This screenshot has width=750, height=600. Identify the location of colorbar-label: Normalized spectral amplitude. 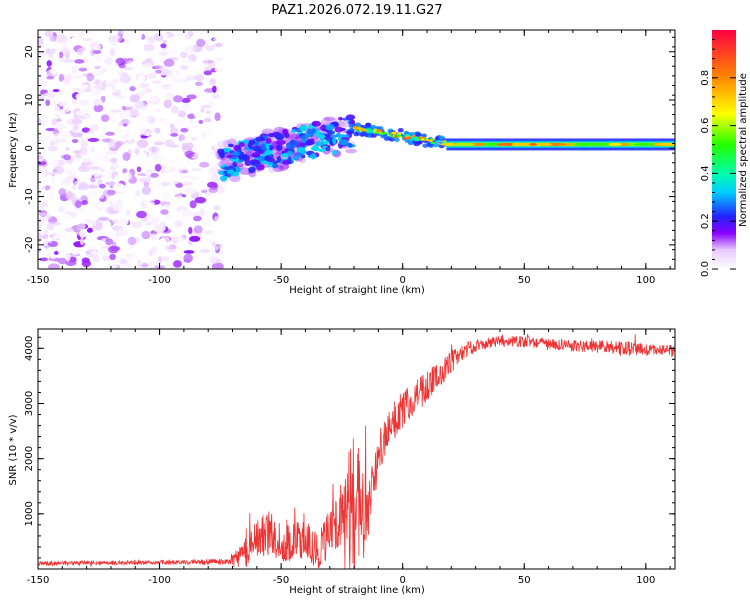
(743, 150).